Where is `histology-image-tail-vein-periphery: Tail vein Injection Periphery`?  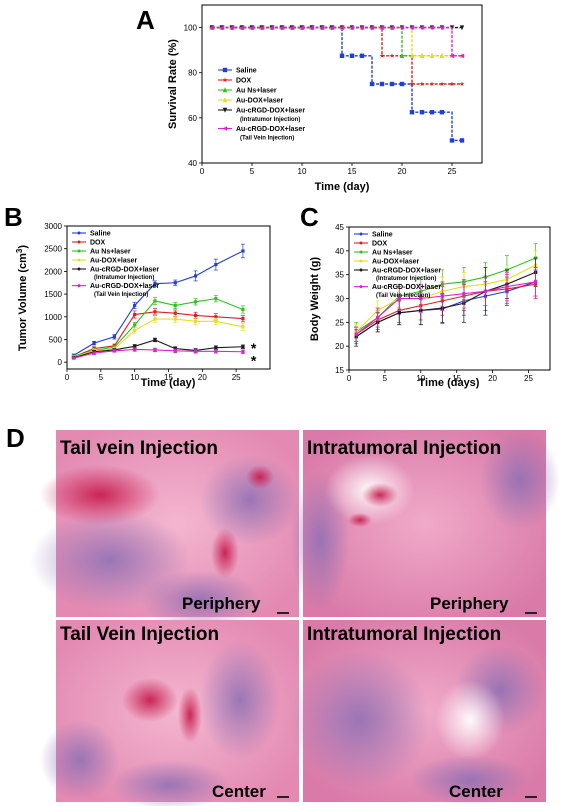 histology-image-tail-vein-periphery: Tail vein Injection Periphery is located at coordinates (165, 530).